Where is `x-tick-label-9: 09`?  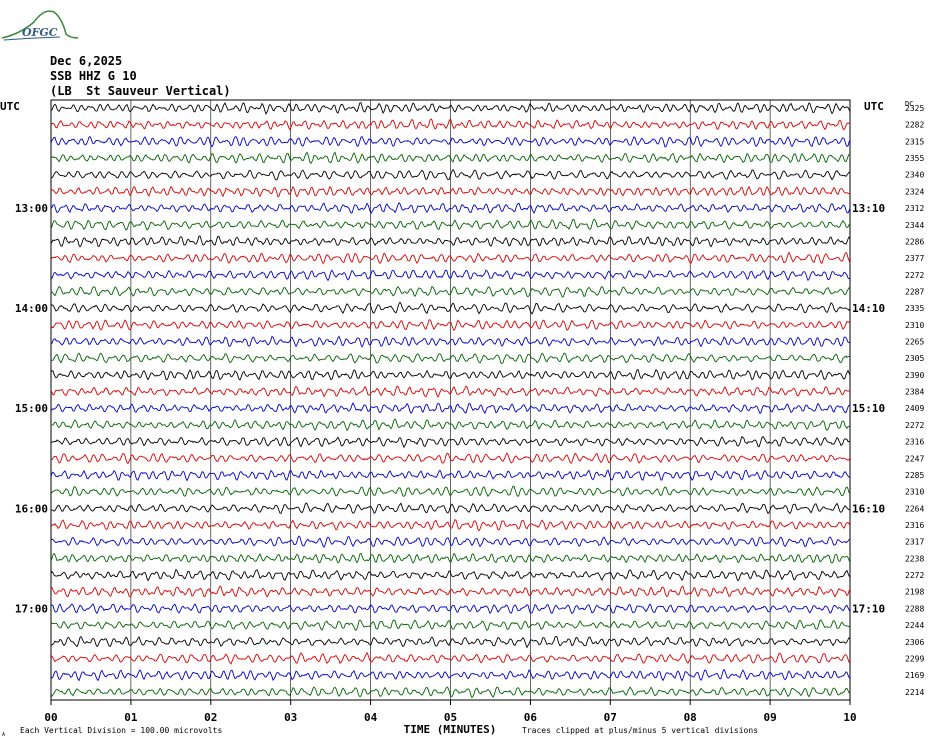 x-tick-label-9: 09 is located at coordinates (769, 717).